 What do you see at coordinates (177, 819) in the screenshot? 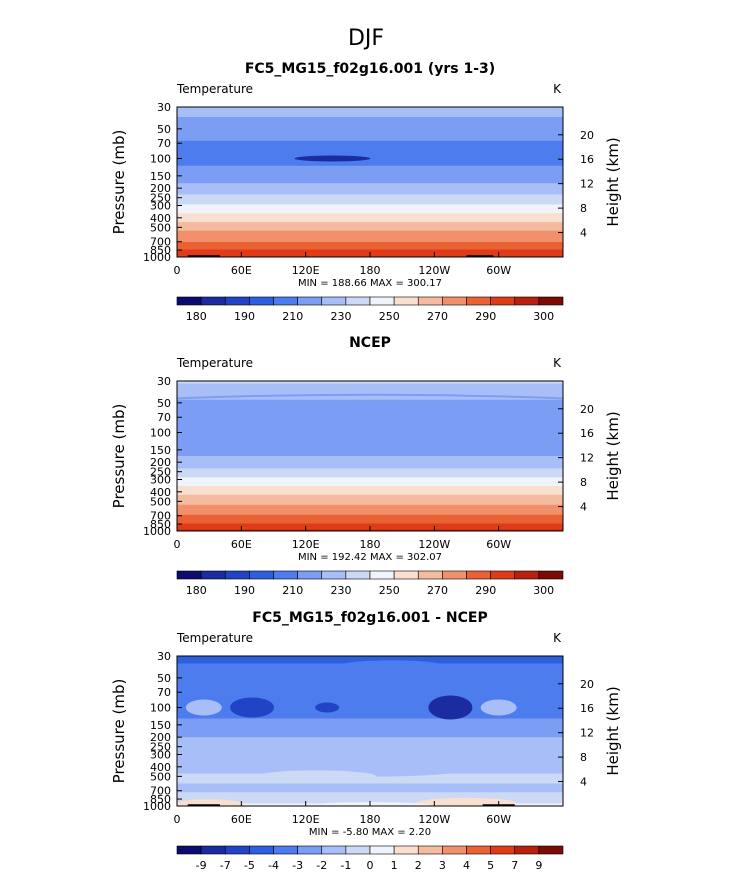
I see `x-tick-label: 0` at bounding box center [177, 819].